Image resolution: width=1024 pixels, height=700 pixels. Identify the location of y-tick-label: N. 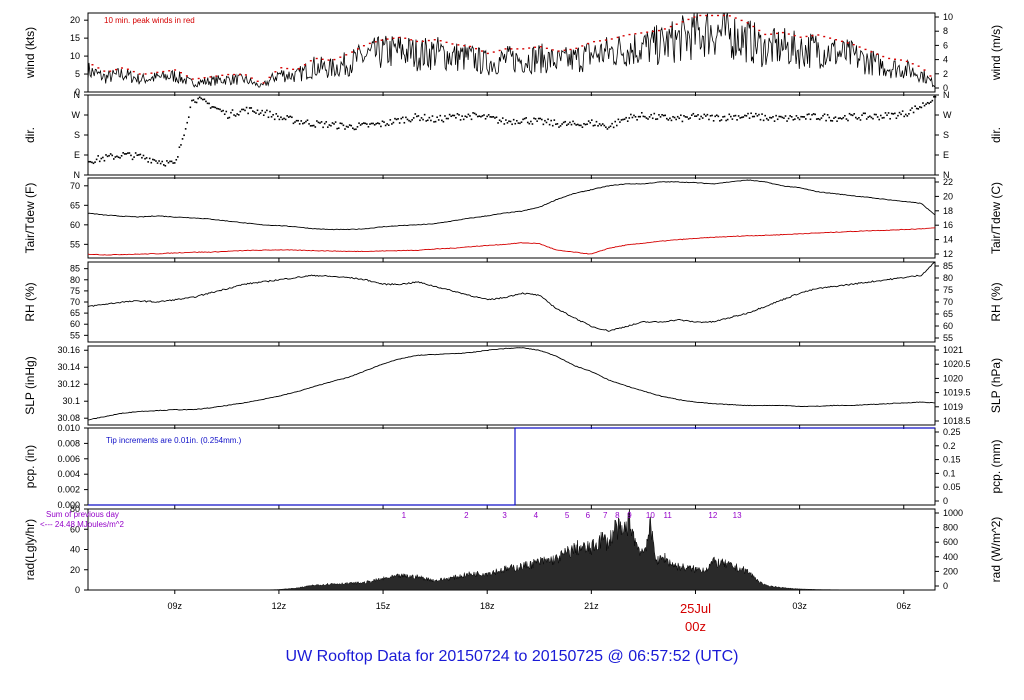
(77, 95).